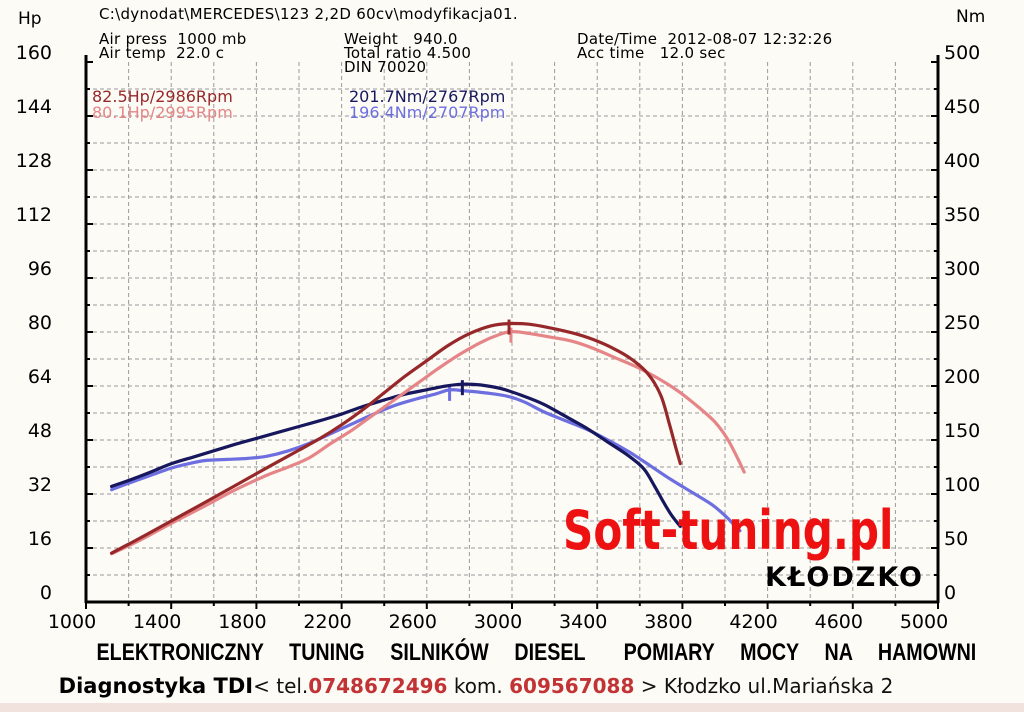 This screenshot has height=712, width=1024. What do you see at coordinates (242, 622) in the screenshot?
I see `svg-text: 1800` at bounding box center [242, 622].